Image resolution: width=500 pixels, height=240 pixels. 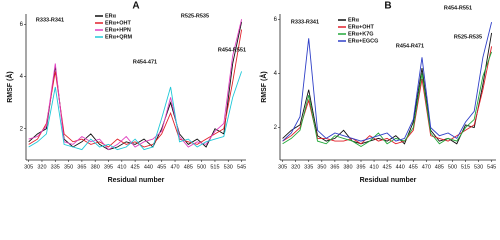 I want to click on chart-title: B, so click(x=387, y=6).